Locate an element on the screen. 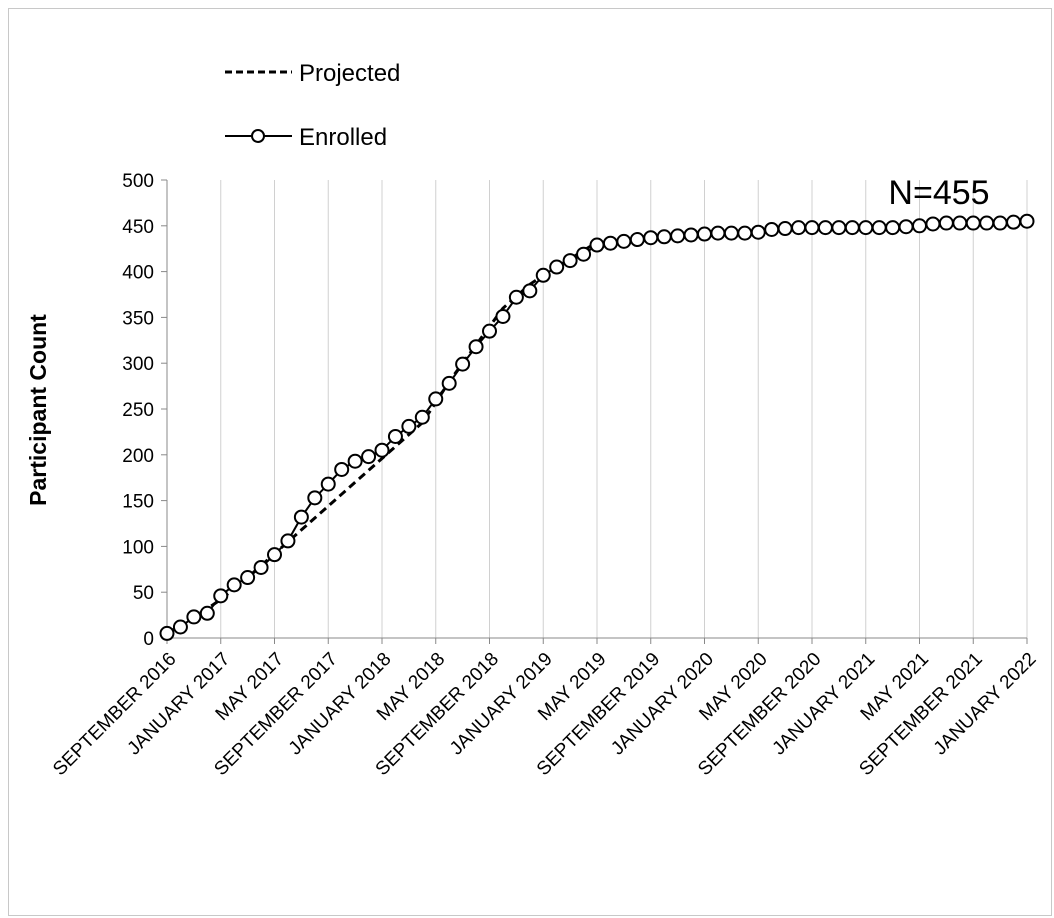 The image size is (1054, 918). legend-projected-label: Projected is located at coordinates (349, 73).